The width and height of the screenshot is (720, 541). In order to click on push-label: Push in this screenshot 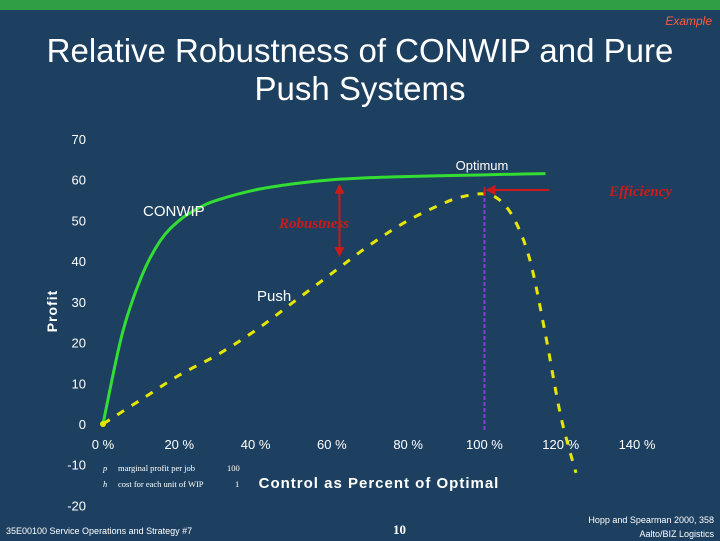, I will do `click(274, 296)`.